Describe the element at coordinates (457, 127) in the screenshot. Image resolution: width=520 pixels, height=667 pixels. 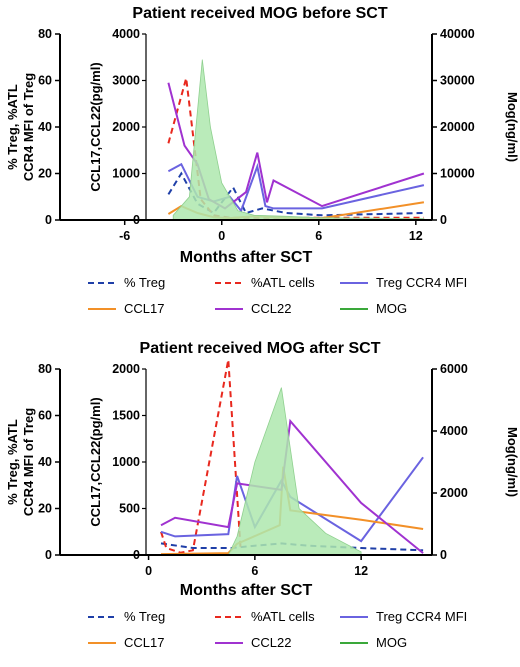
I see `right-tick-label: 20000` at that location.